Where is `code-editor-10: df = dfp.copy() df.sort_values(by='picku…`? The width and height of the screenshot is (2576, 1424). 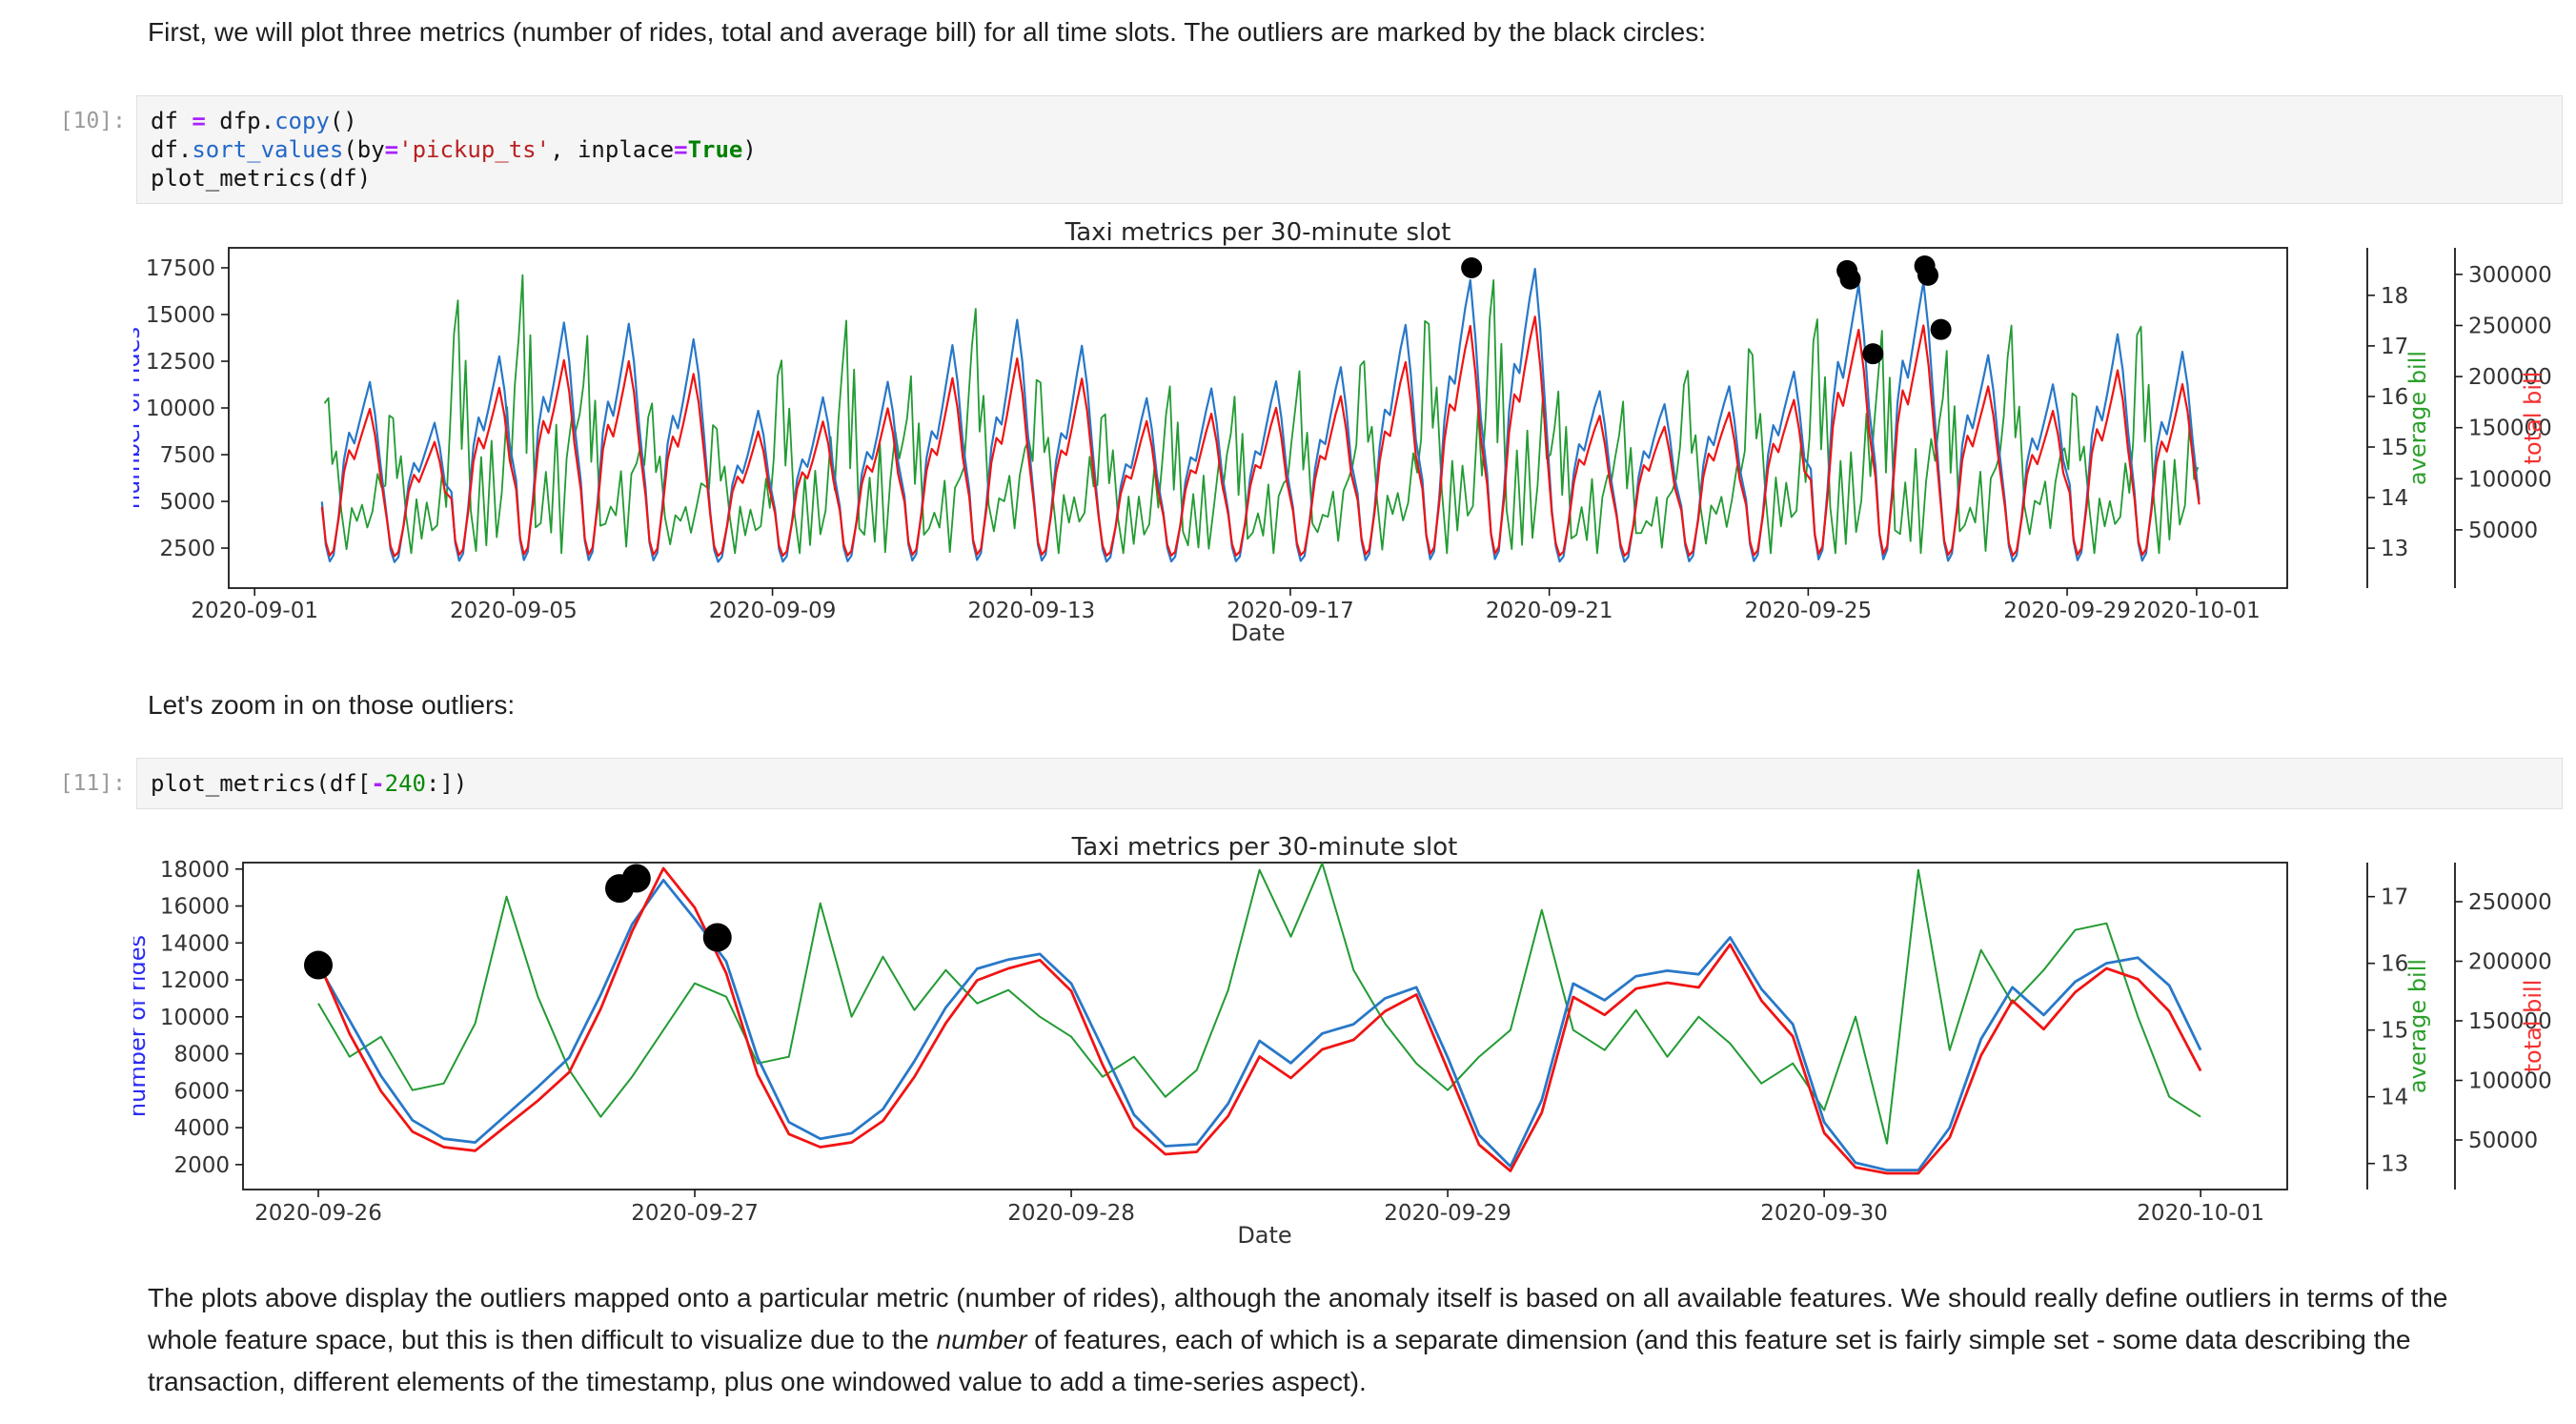
code-editor-10: df = dfp.copy() df.sort_values(by='picku… is located at coordinates (454, 150).